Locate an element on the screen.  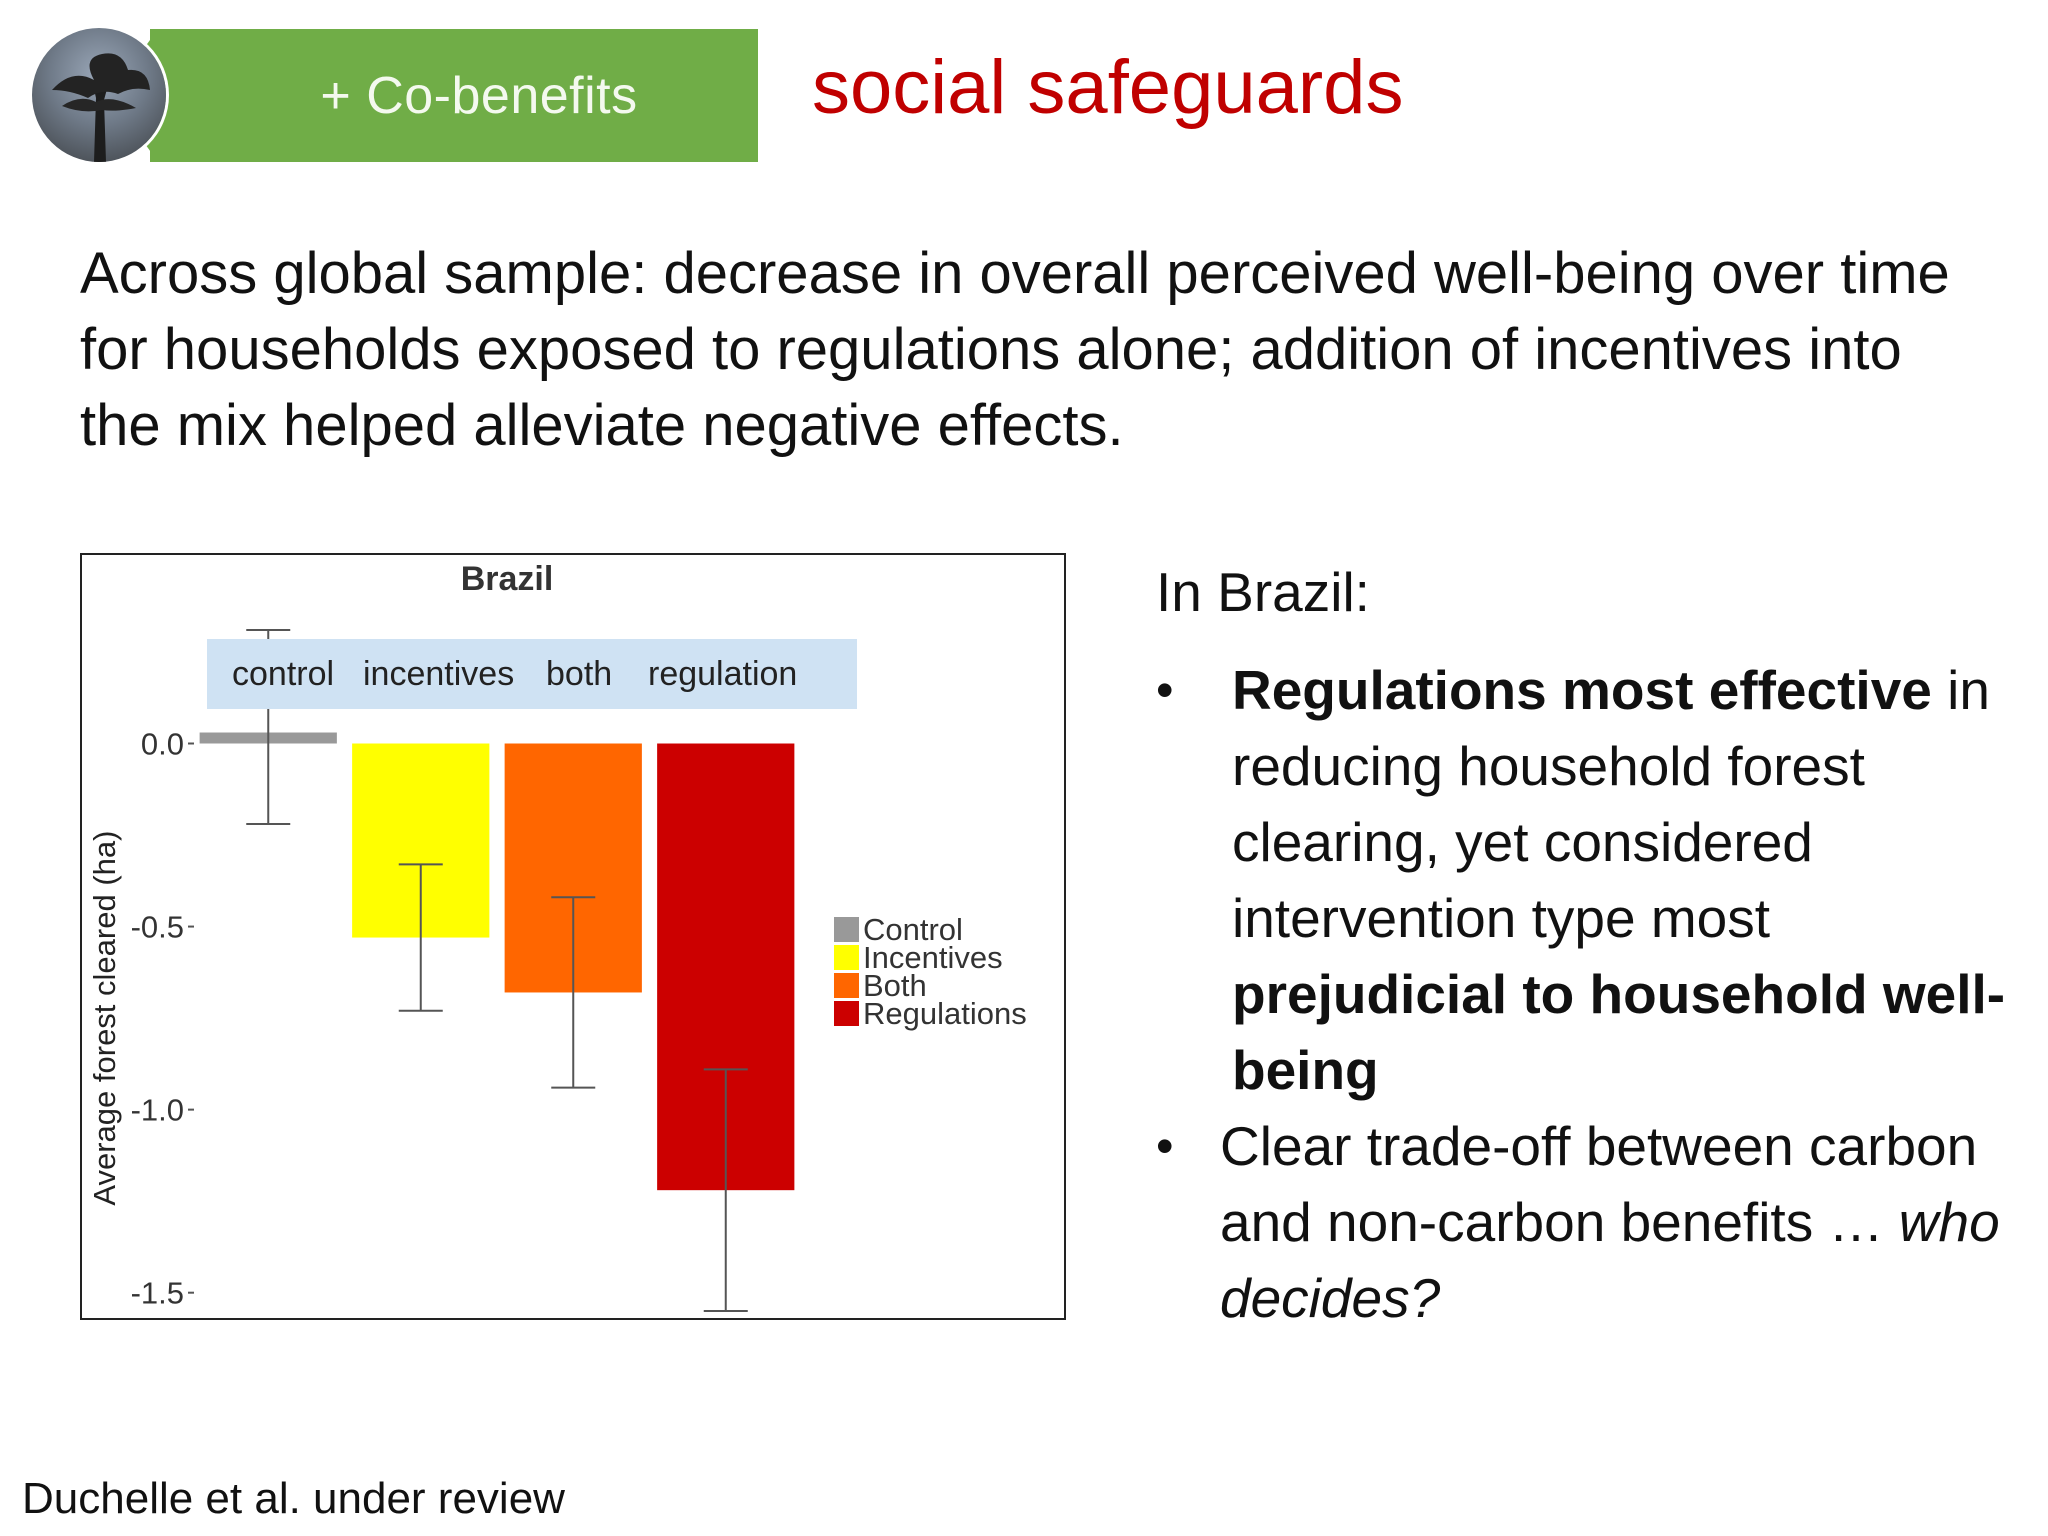
legend-label-incentives: Incentives is located at coordinates (933, 957).